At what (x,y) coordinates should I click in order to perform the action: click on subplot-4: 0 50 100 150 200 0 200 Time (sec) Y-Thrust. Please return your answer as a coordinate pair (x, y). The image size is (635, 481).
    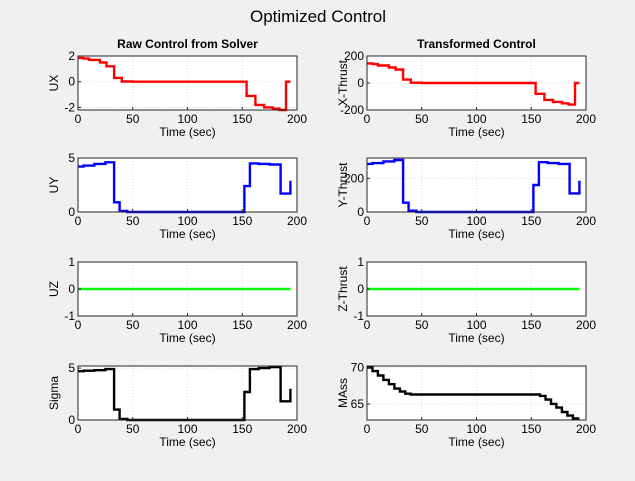
    Looking at the image, I should click on (466, 199).